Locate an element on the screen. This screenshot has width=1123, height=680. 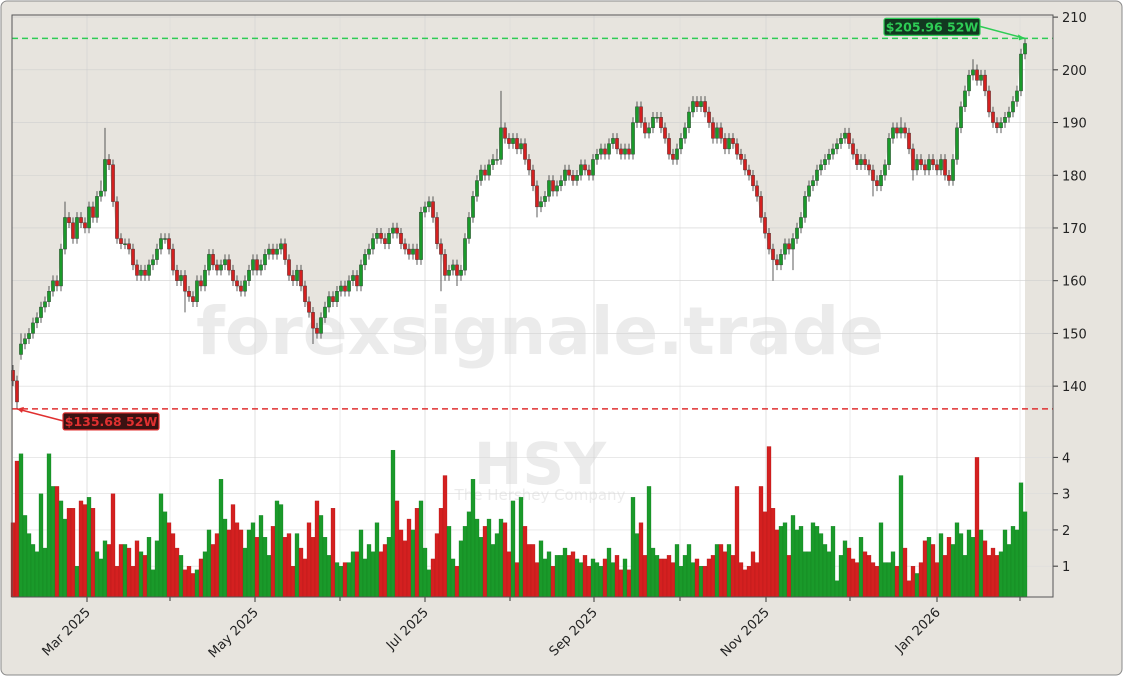
annotation-arrow is located at coordinates (1002, 32).